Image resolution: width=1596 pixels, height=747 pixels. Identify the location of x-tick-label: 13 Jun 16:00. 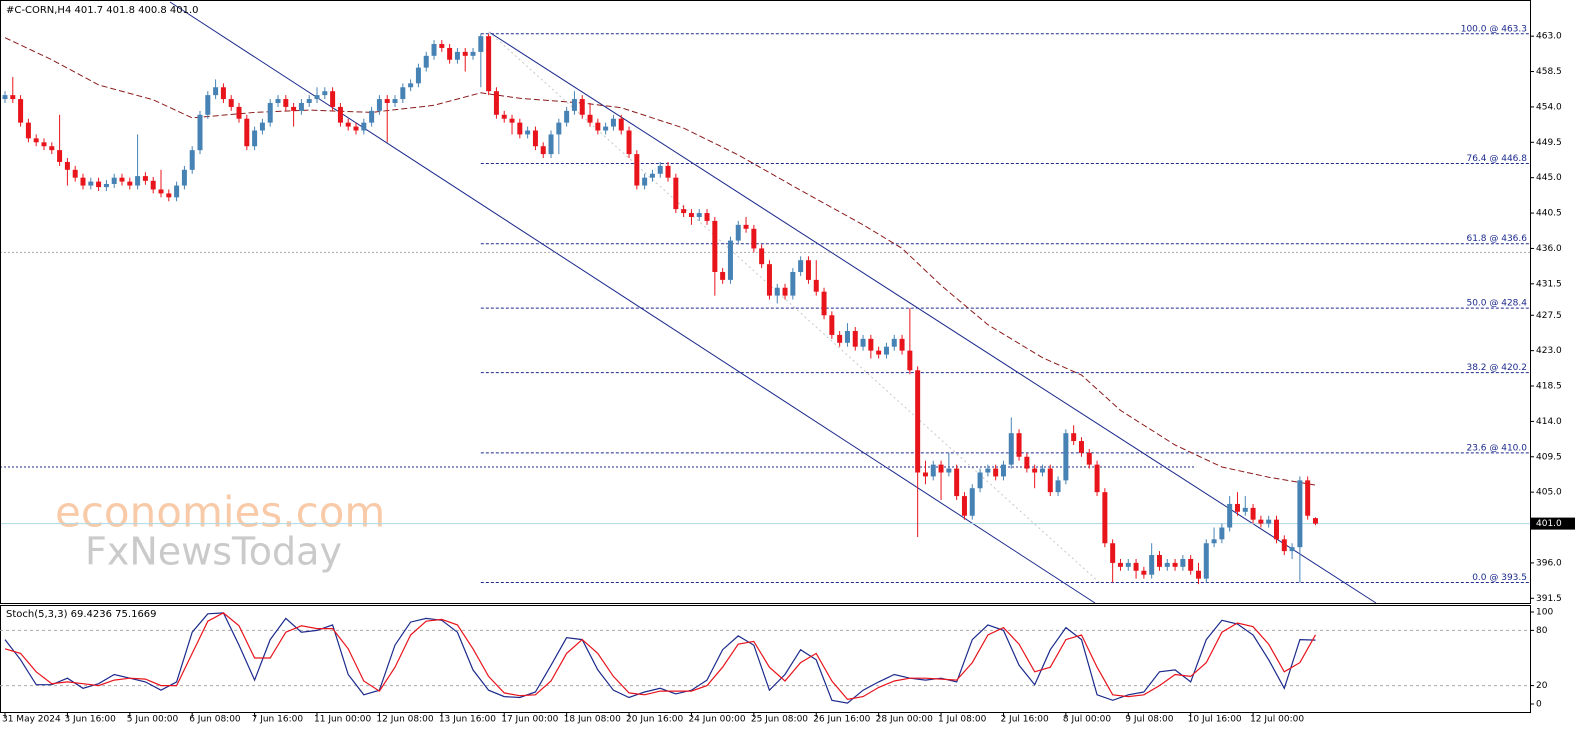
(467, 720).